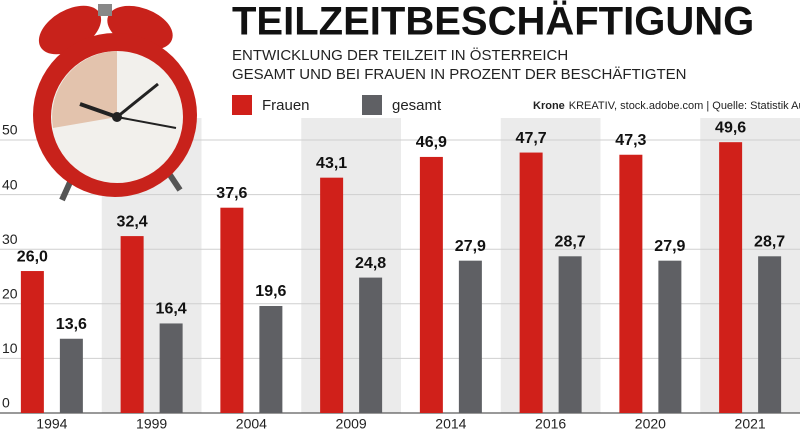 The image size is (800, 433). What do you see at coordinates (337, 105) in the screenshot?
I see `legend: Frauen gesamt` at bounding box center [337, 105].